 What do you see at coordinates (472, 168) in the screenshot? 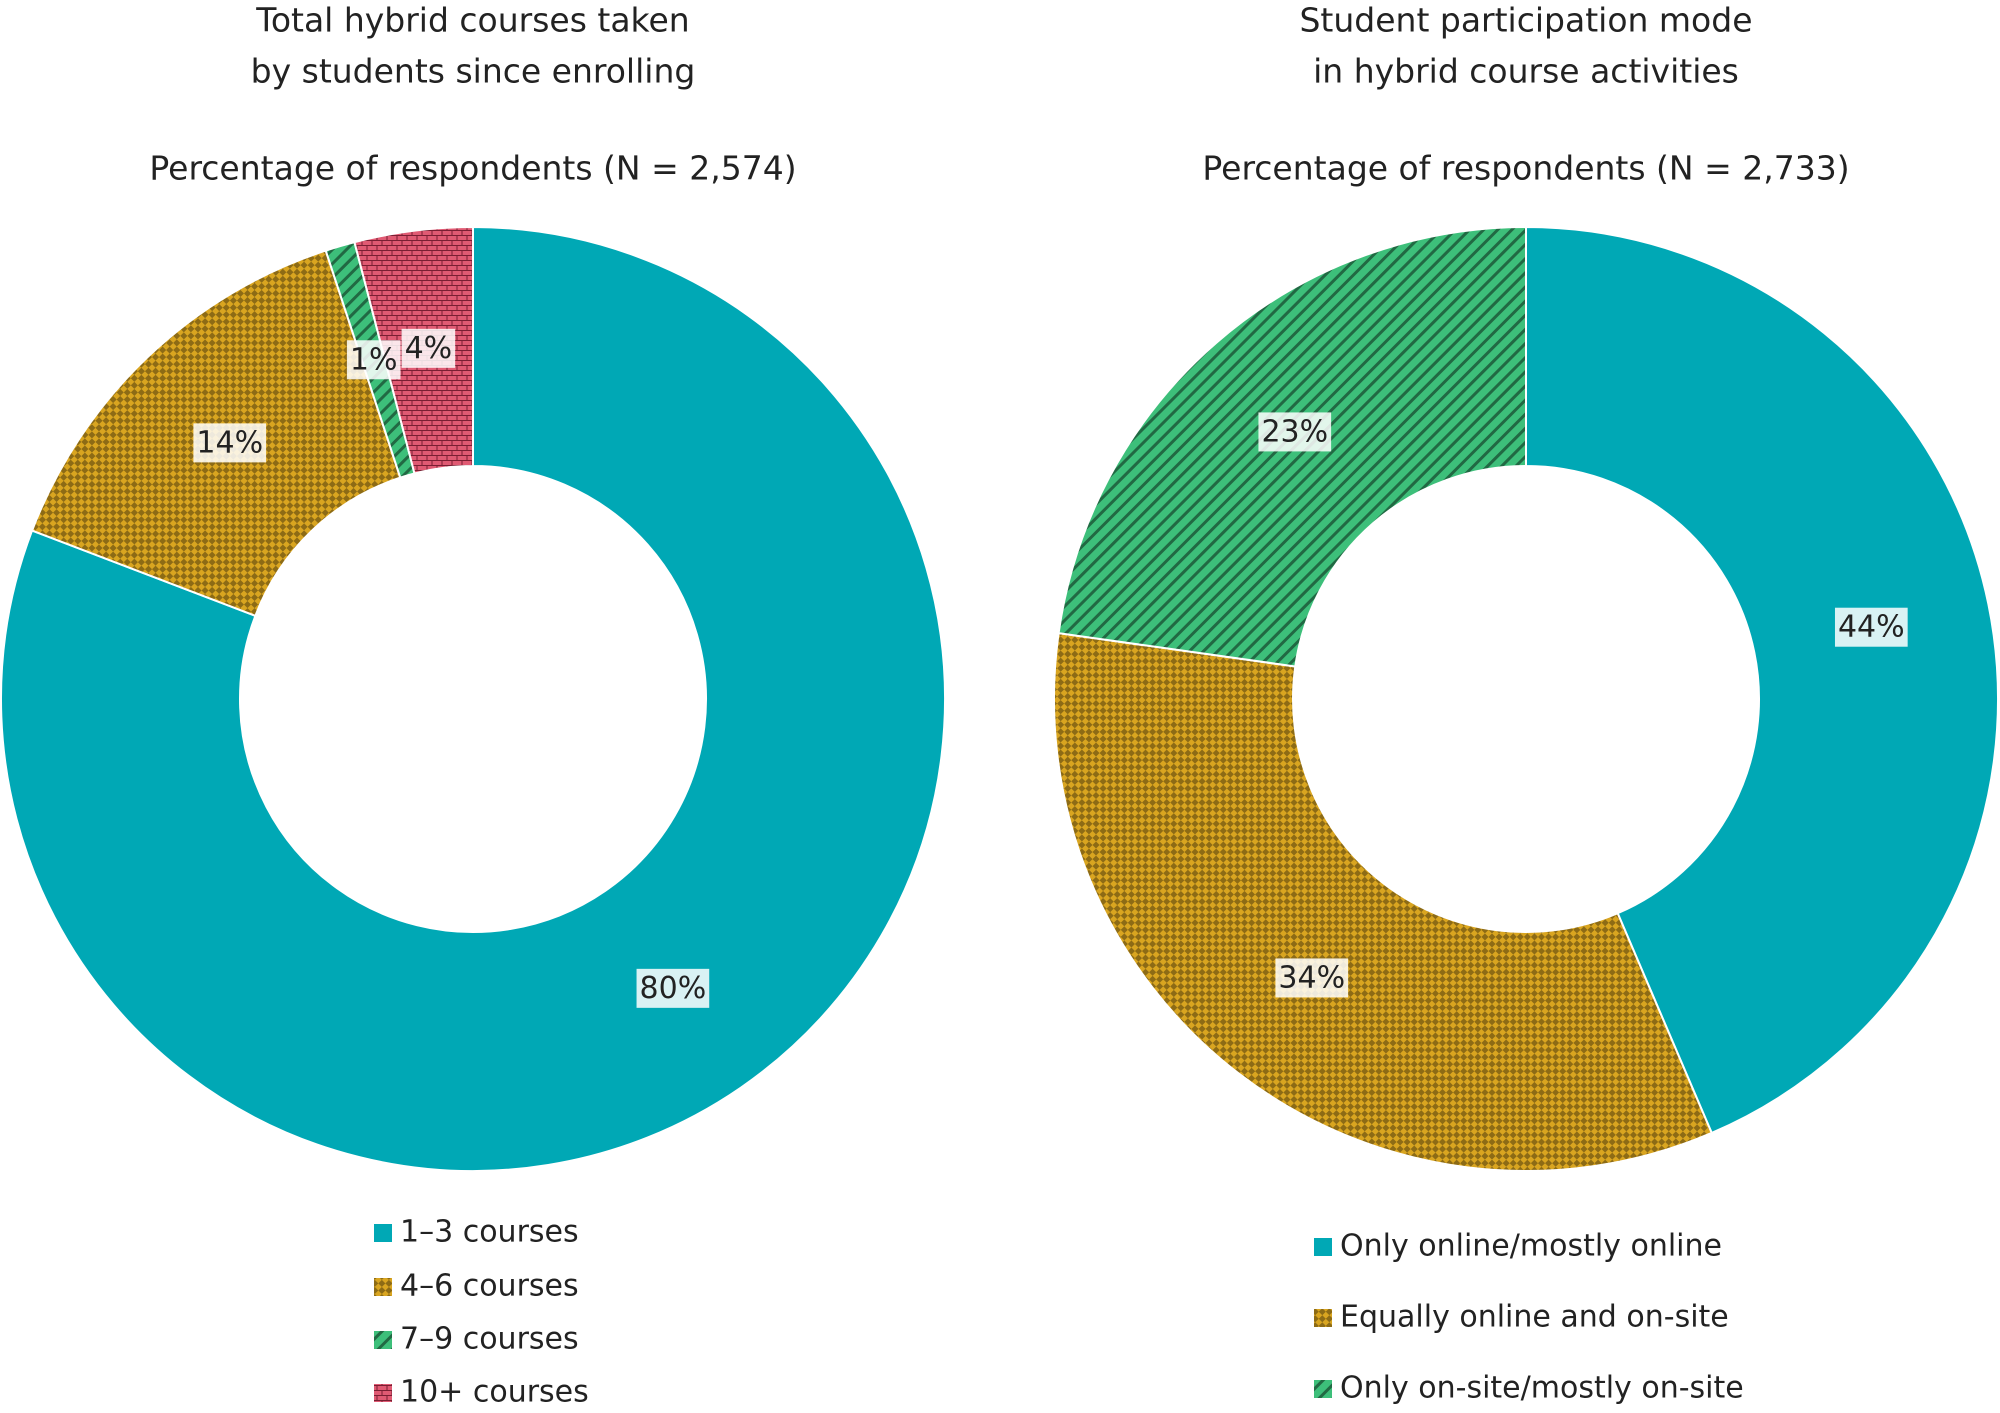
I see `chart-subtitle: Percentage of respondents (N = 2,574)` at bounding box center [472, 168].